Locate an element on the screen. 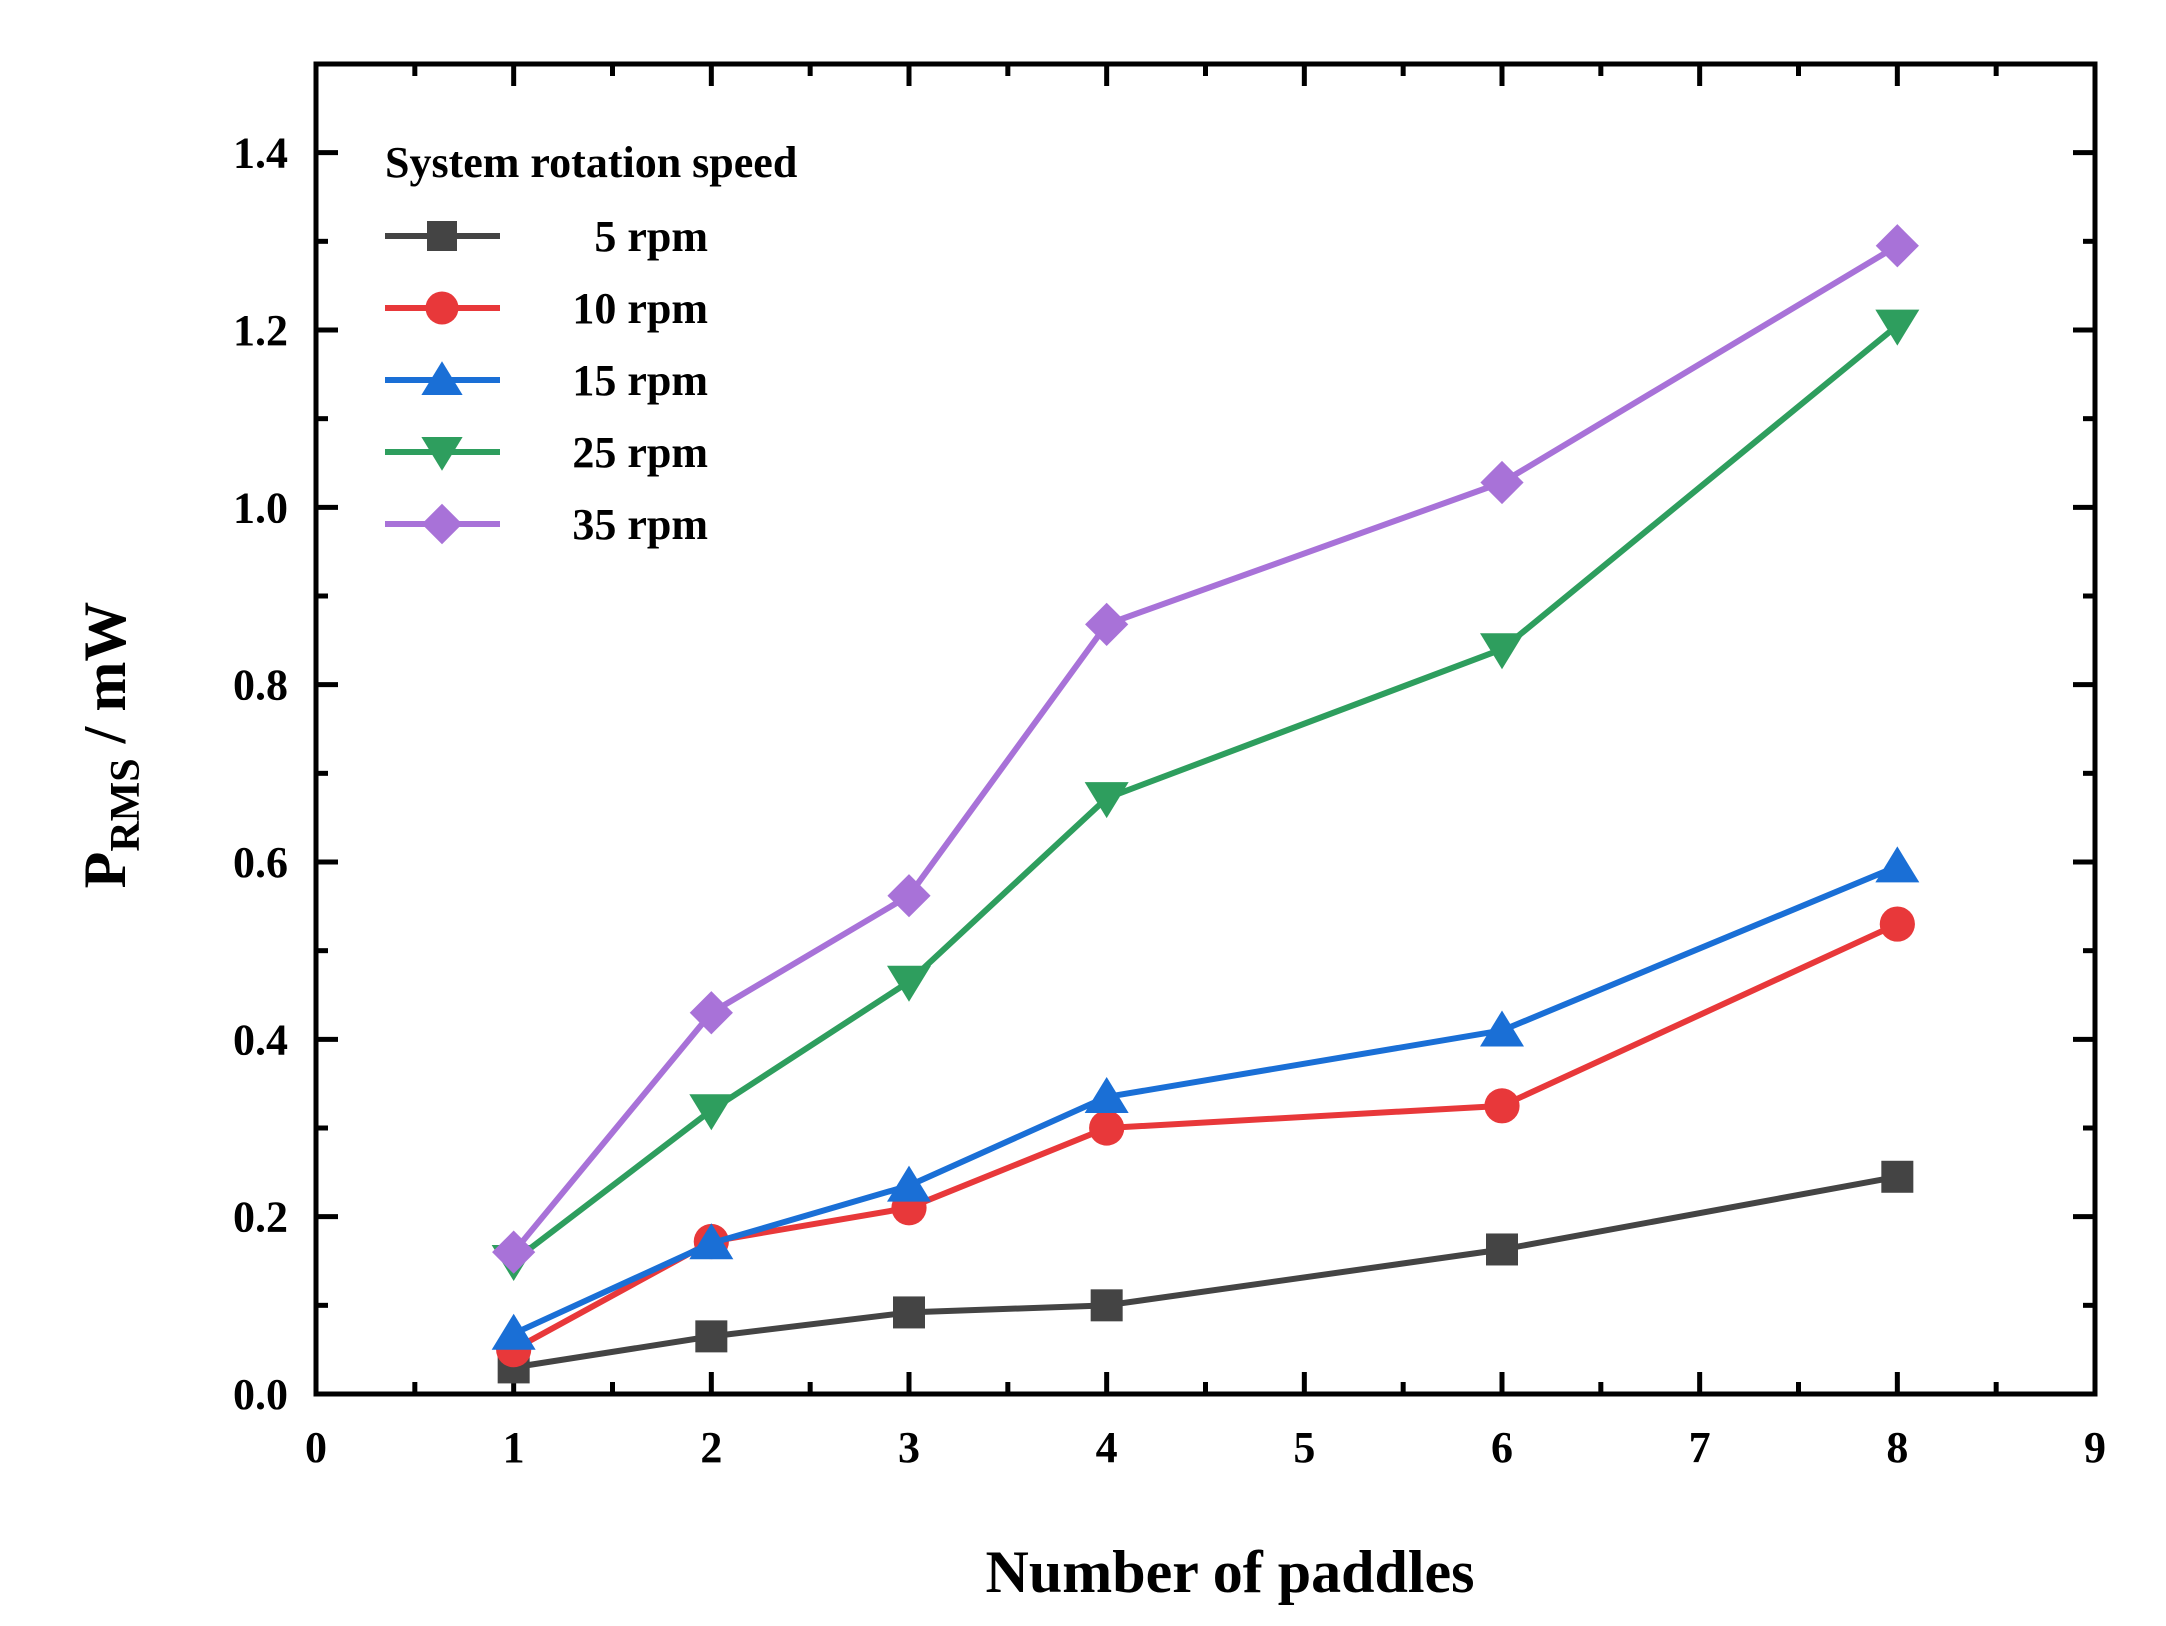 The image size is (2166, 1626). y-tick-label: 0.4 is located at coordinates (260, 1039).